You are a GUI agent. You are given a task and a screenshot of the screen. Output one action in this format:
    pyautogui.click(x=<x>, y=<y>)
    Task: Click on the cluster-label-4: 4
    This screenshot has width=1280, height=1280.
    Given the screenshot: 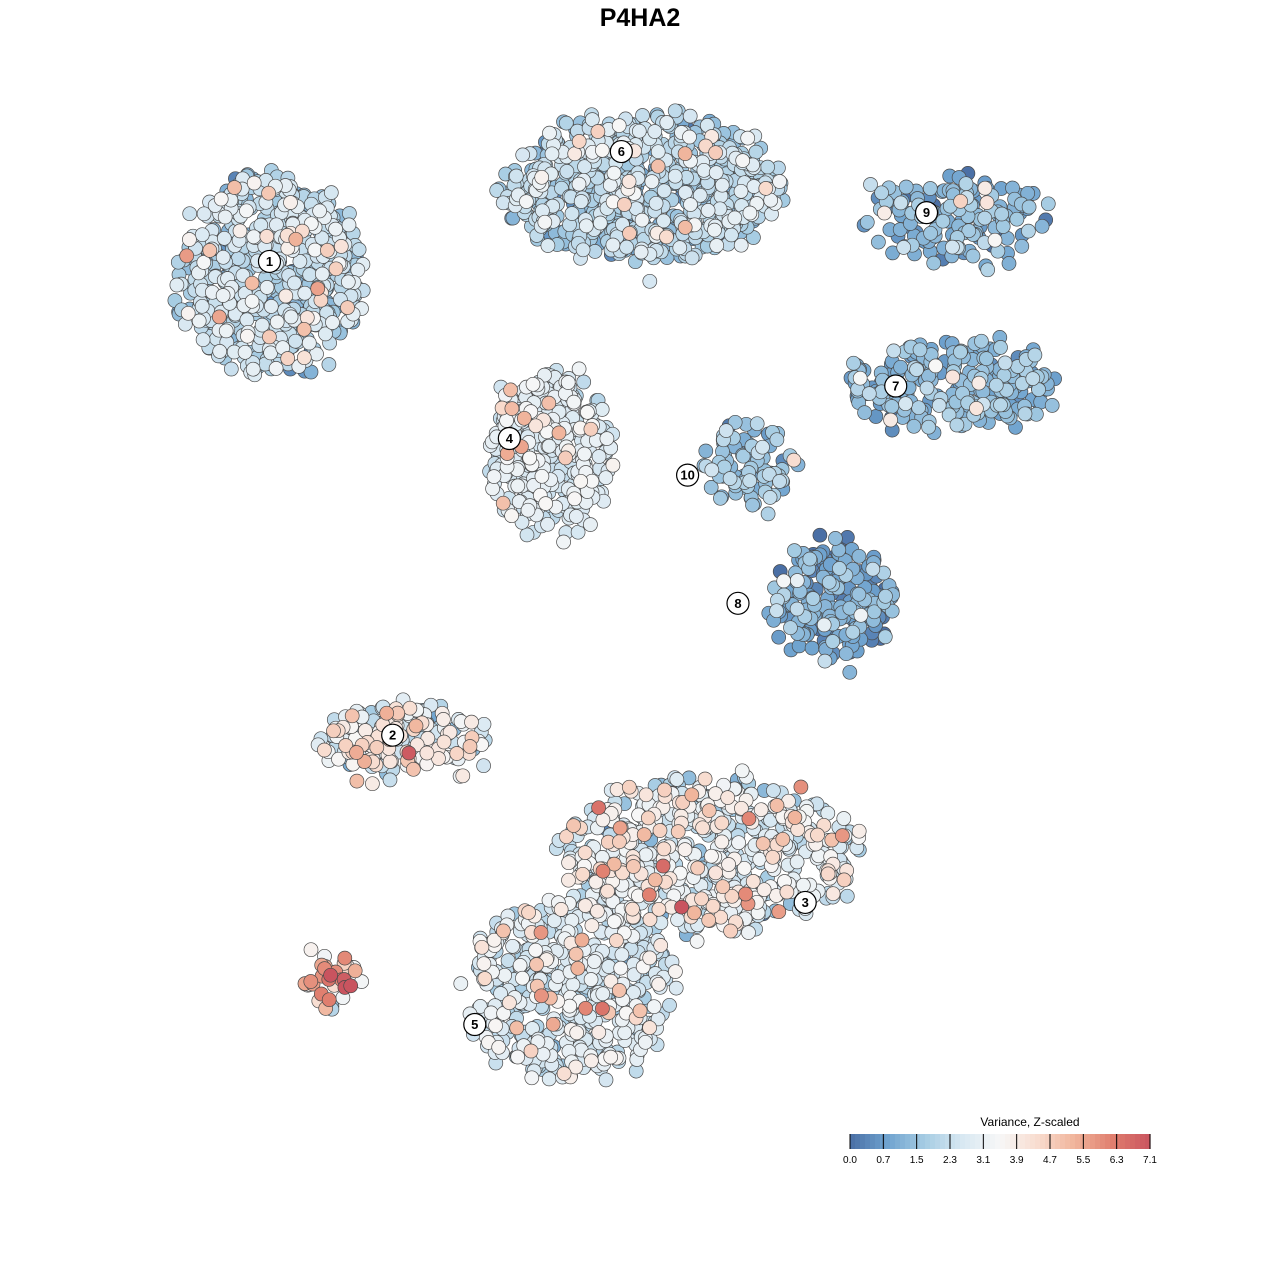 What is the action you would take?
    pyautogui.click(x=509, y=438)
    